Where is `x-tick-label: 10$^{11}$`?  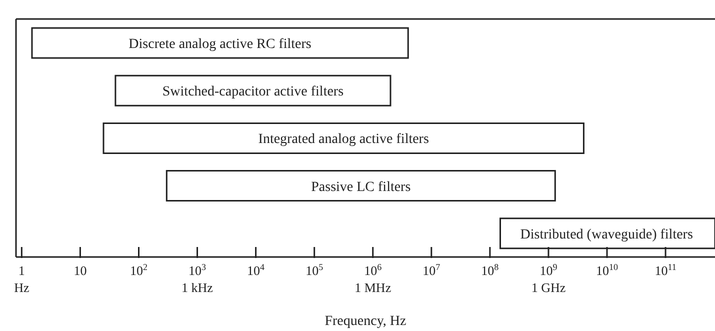 x-tick-label: 10$^{11}$ is located at coordinates (665, 270).